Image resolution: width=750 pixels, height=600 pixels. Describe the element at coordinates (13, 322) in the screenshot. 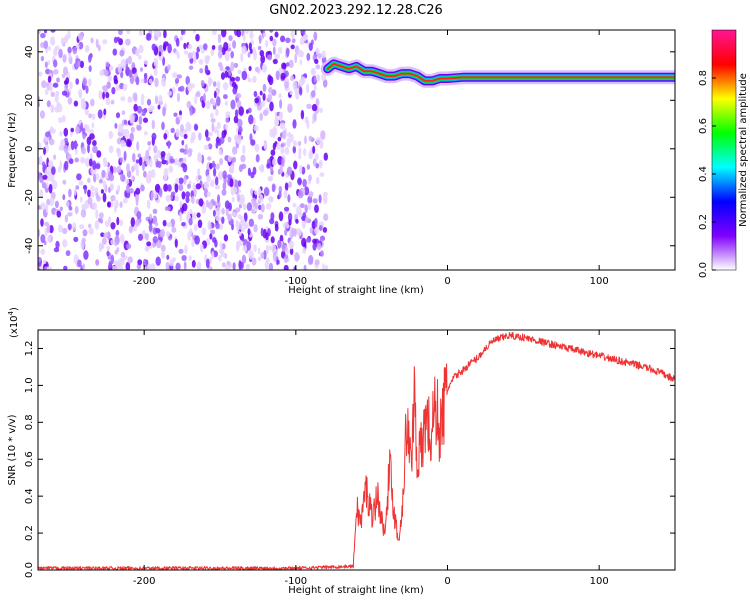

I see `snr-scale-label: (x104)` at that location.